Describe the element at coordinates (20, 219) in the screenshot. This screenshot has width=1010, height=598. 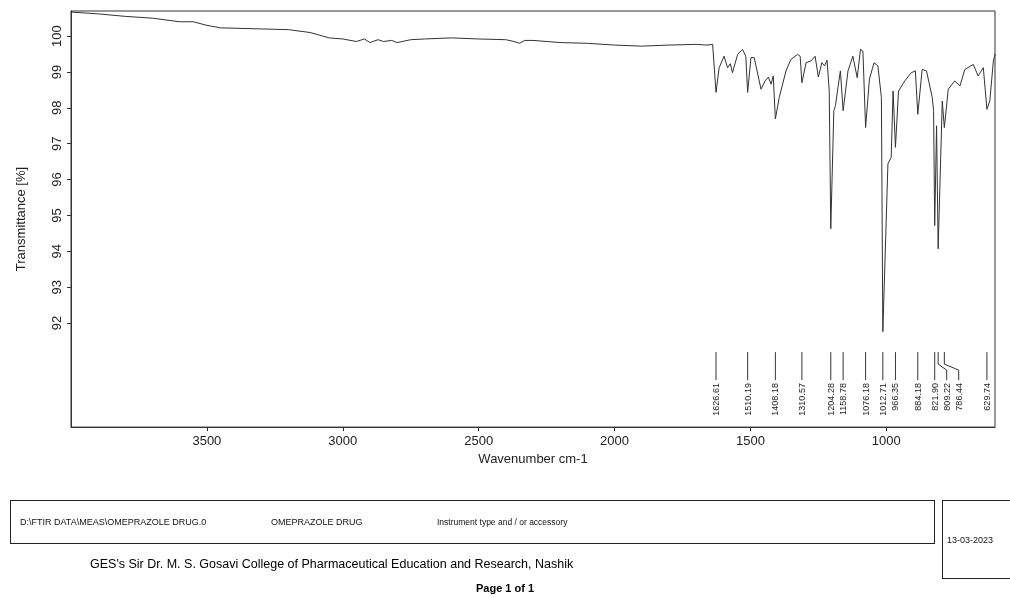
I see `y-axis-title: Transmittance [%]` at that location.